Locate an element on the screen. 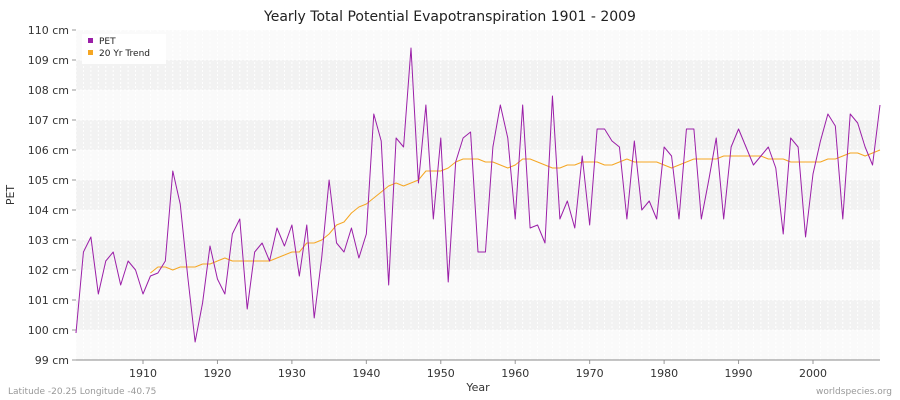  legend-box is located at coordinates (124, 49).